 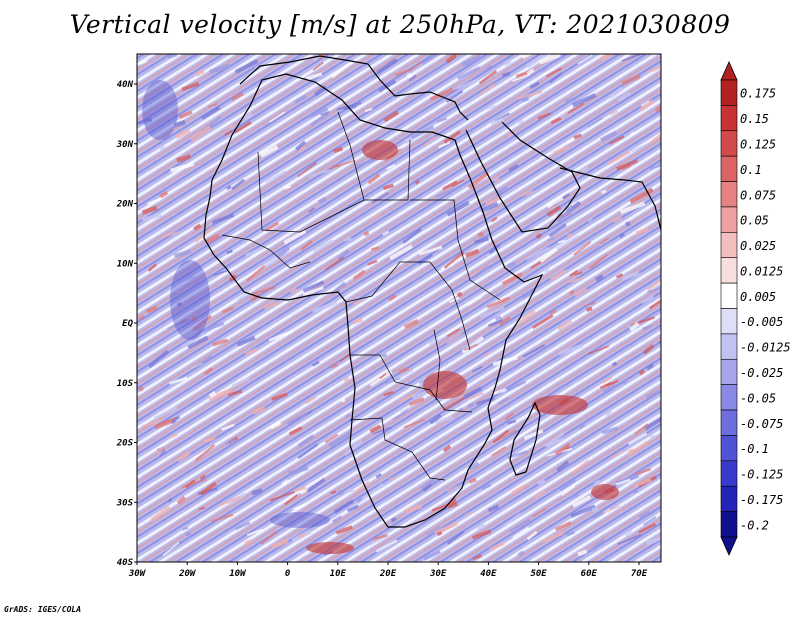 What do you see at coordinates (761, 424) in the screenshot?
I see `colorbar-label: -0.075` at bounding box center [761, 424].